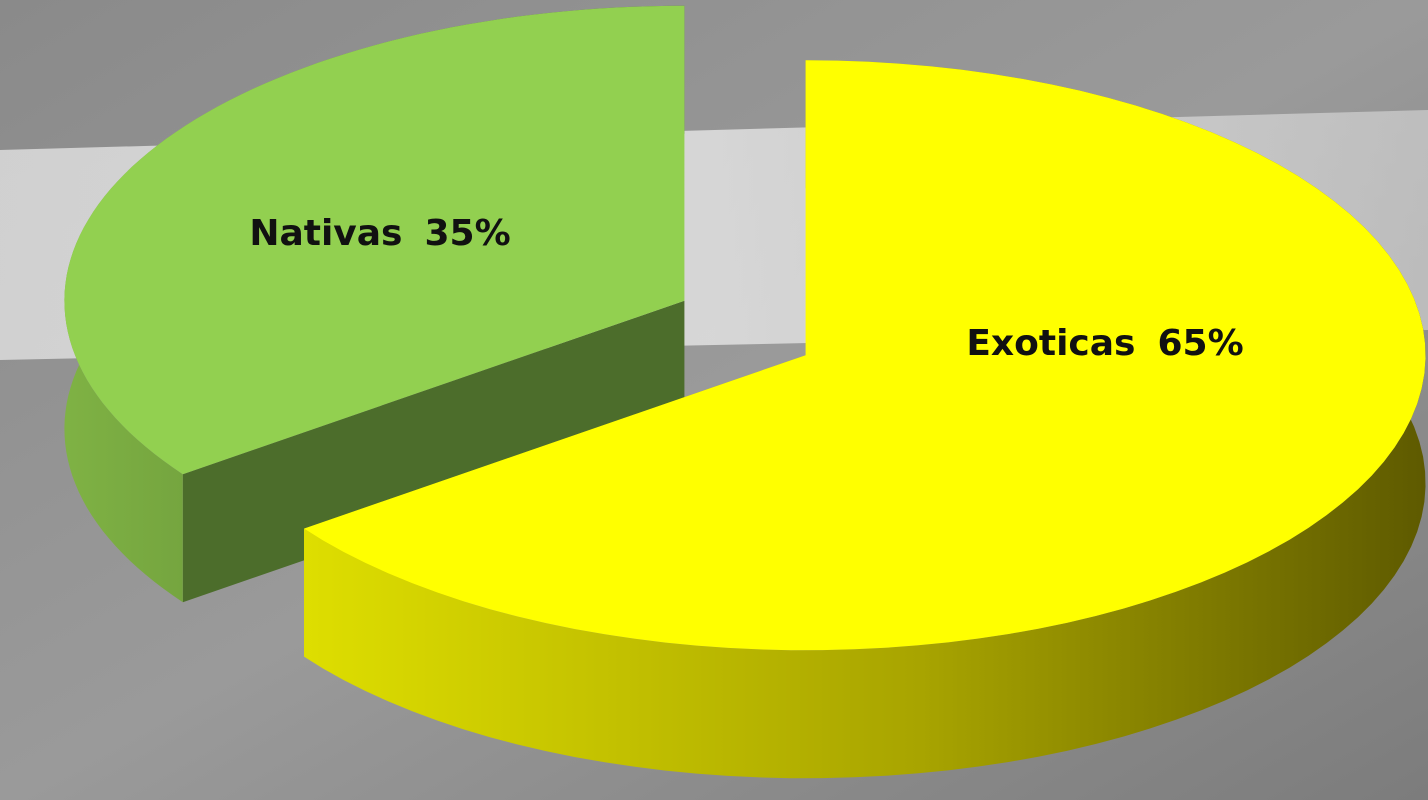  I want to click on value-label: 35%, so click(468, 233).